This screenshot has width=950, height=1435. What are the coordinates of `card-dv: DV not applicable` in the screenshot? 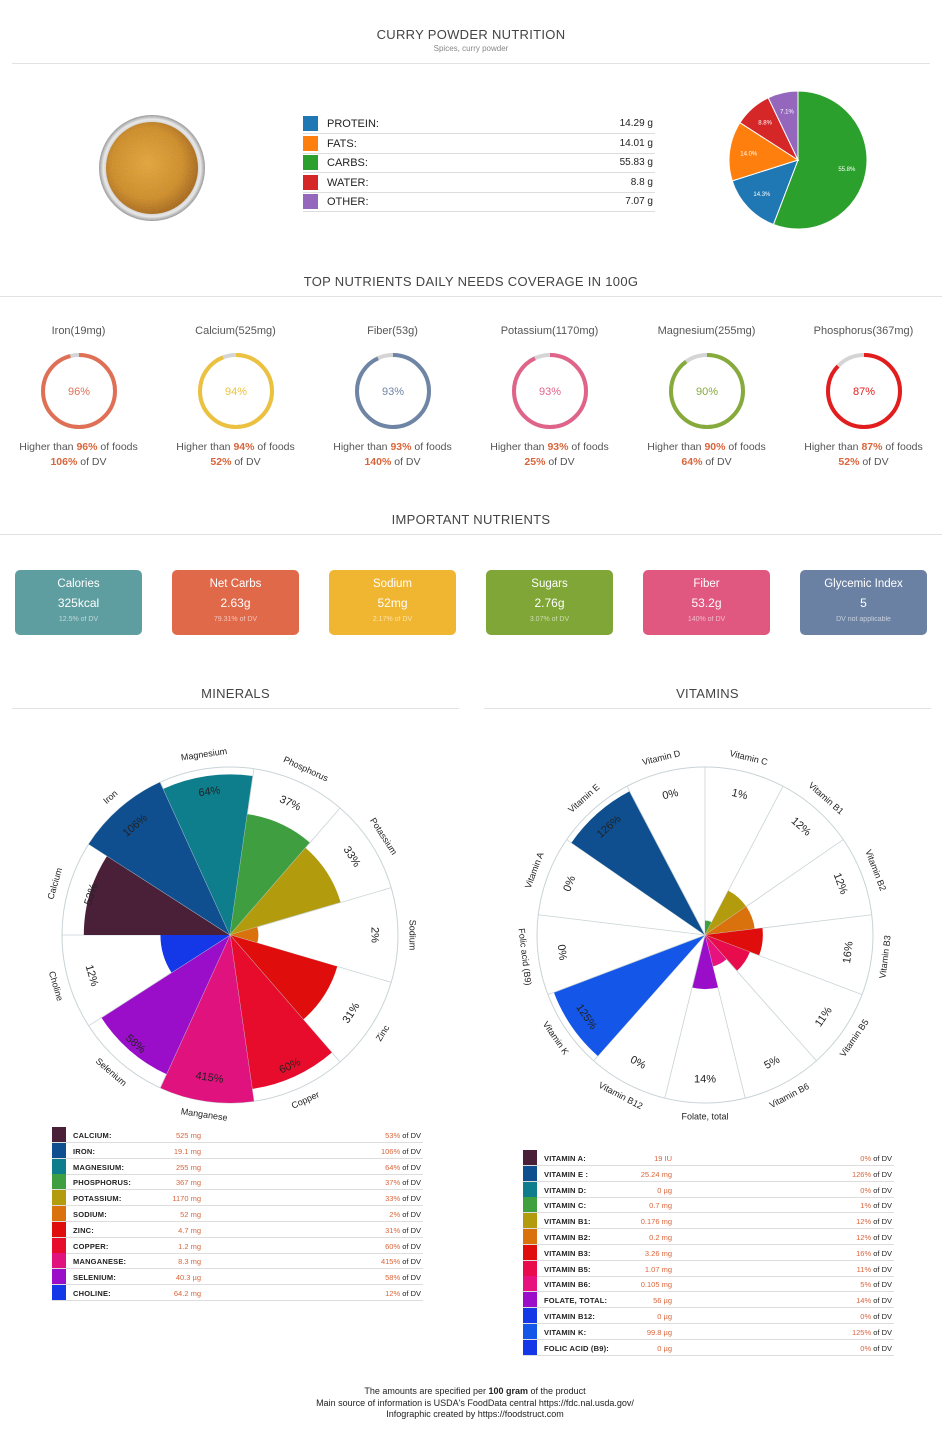 It's located at (863, 619).